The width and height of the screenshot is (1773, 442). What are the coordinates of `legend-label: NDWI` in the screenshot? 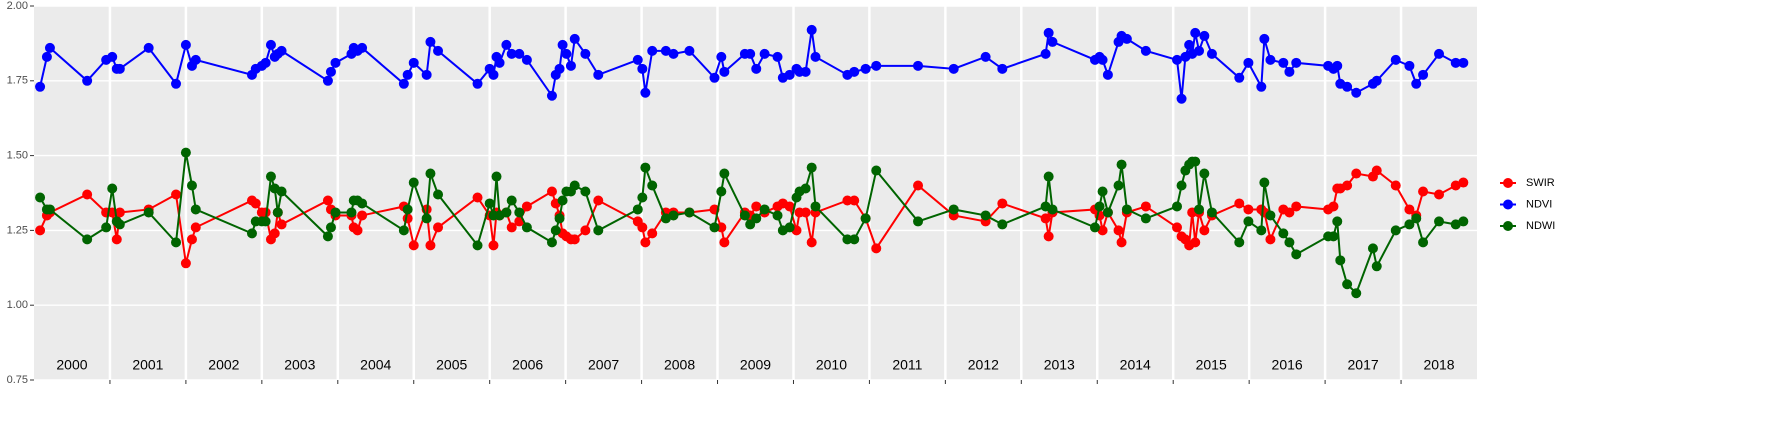 It's located at (1540, 226).